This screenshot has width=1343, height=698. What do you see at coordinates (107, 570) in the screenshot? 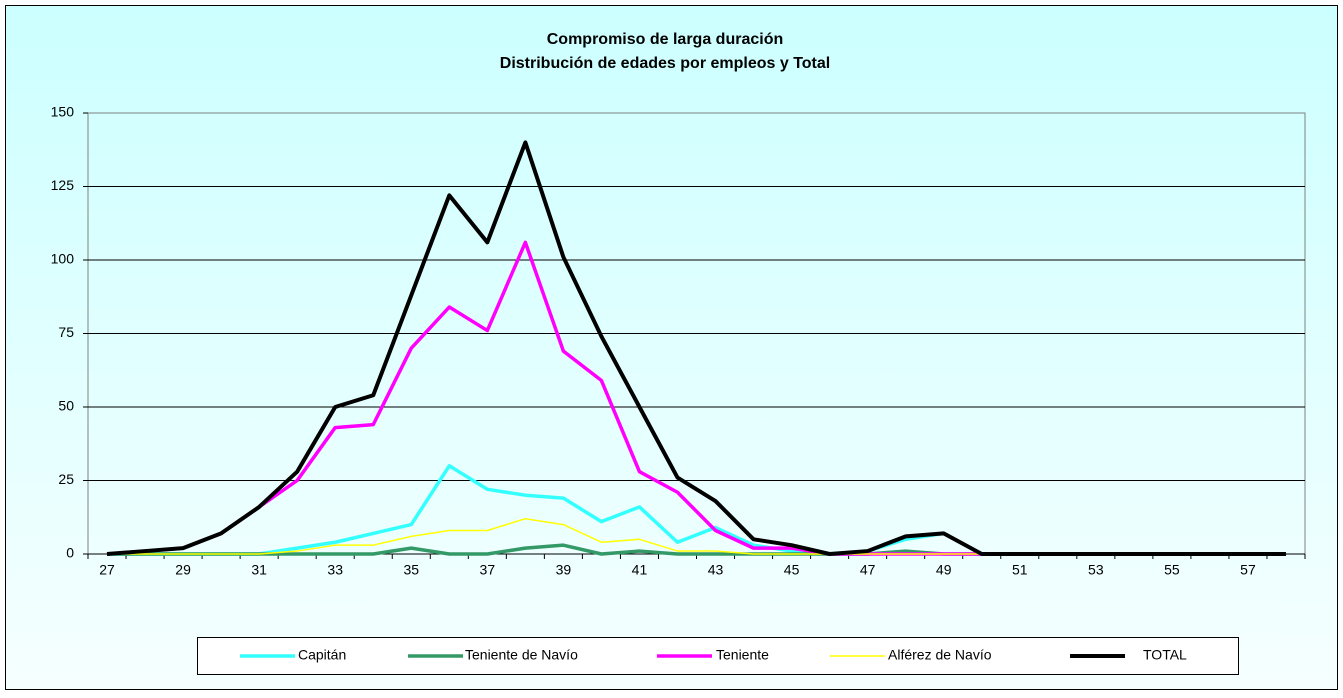
I see `x-tick-label: 27` at bounding box center [107, 570].